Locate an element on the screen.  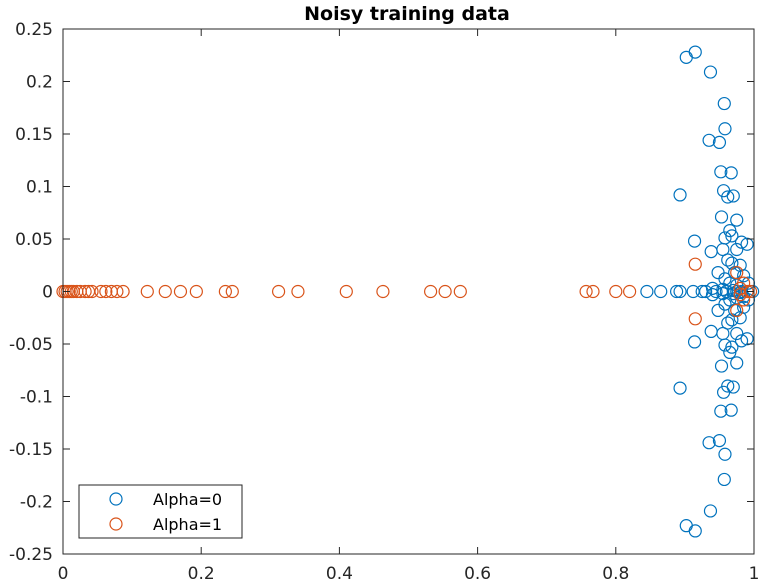
chart-title: Noisy training data is located at coordinates (407, 14).